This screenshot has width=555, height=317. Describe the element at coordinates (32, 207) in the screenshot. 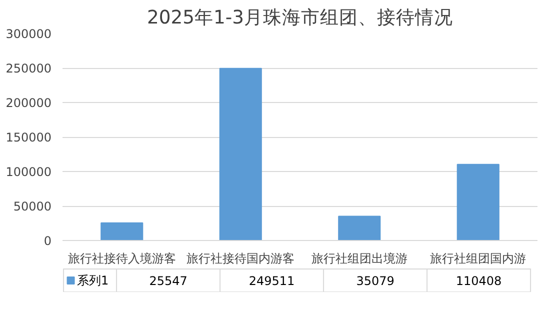

I see `y-tick-label: 50000` at that location.